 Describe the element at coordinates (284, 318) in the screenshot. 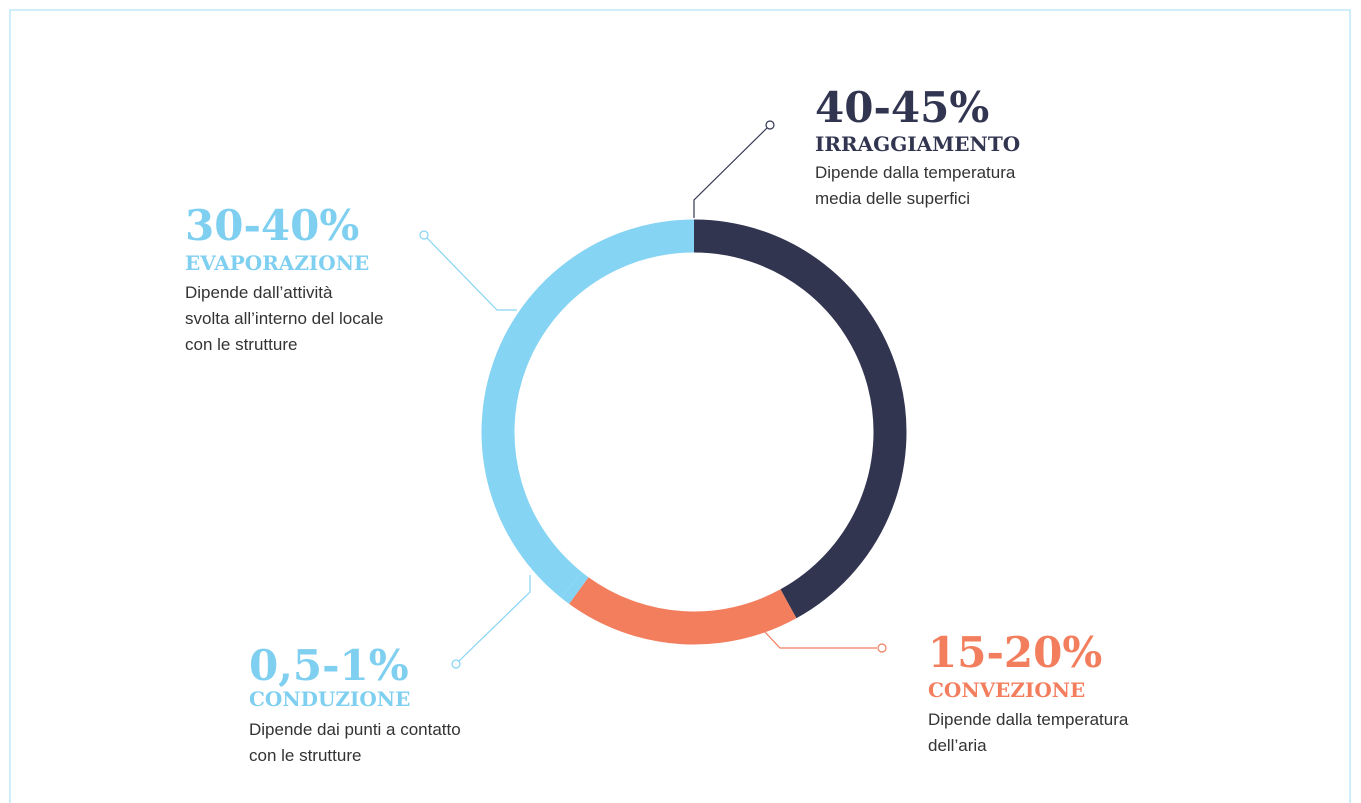

I see `description: svolta all’interno del locale` at that location.